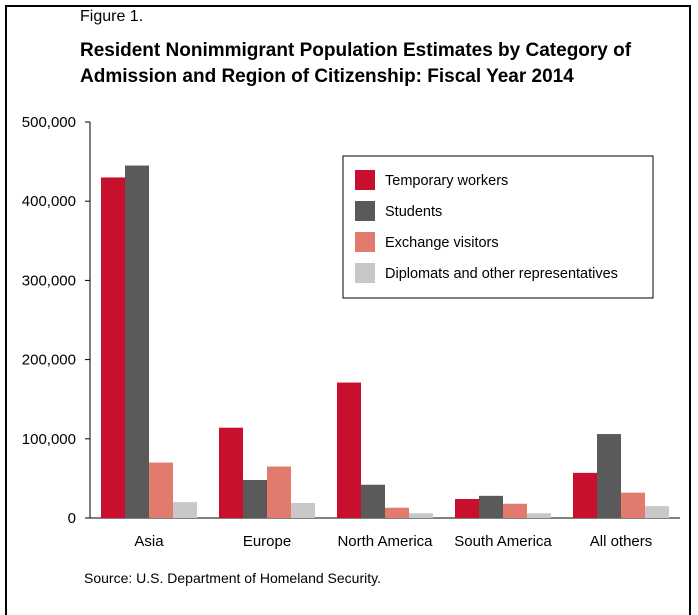 The width and height of the screenshot is (698, 615). I want to click on x-tick-label: Asia, so click(149, 541).